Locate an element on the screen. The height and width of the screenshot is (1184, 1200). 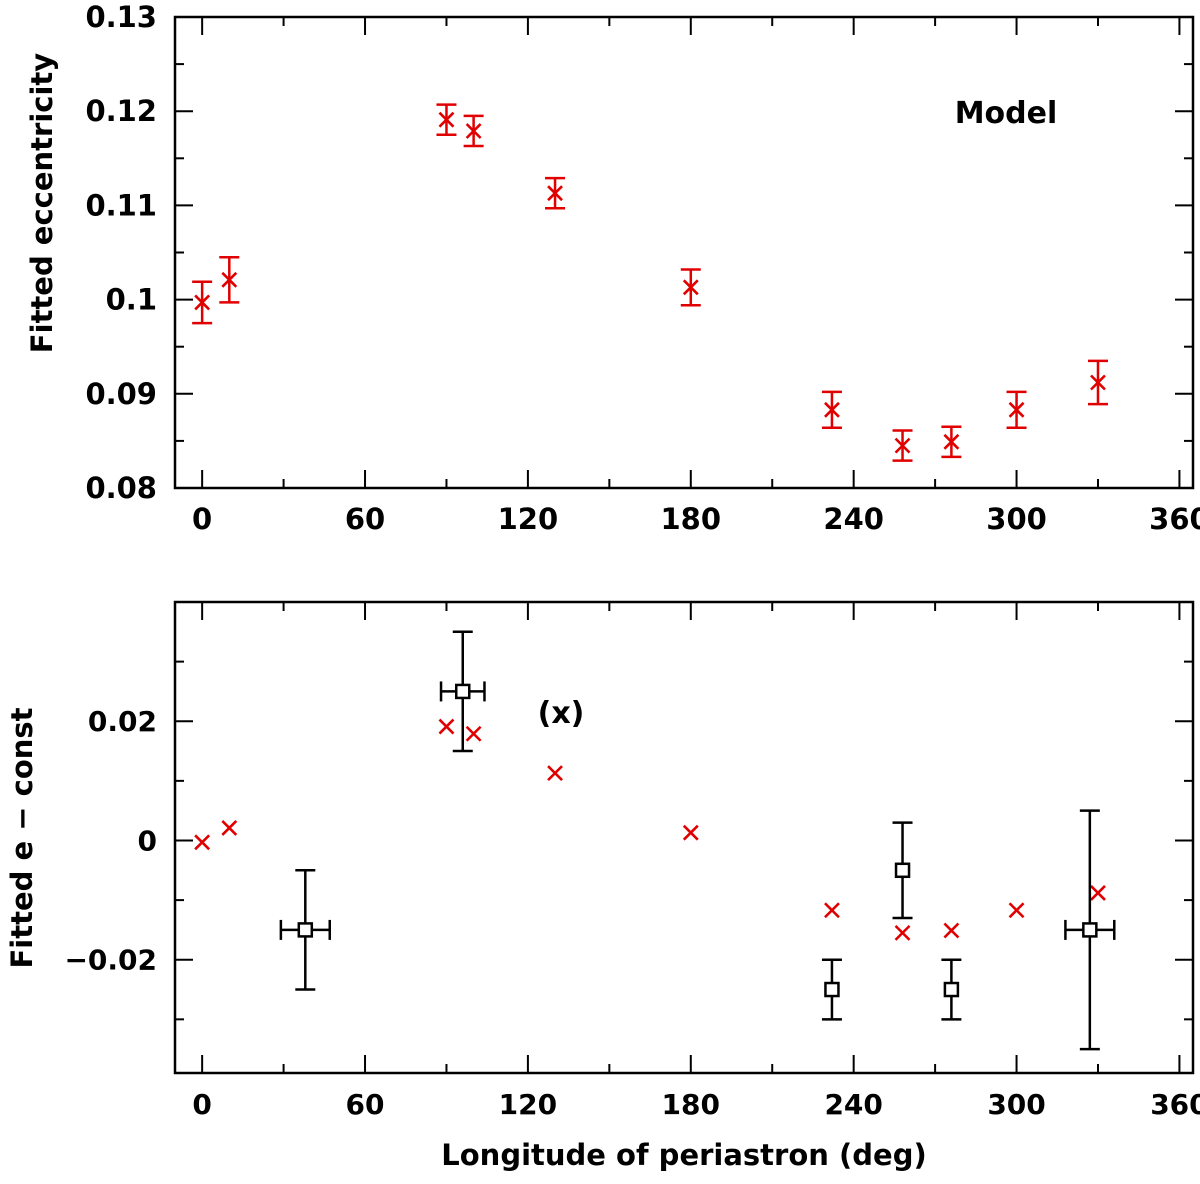
annotation-x: (x) is located at coordinates (561, 713).